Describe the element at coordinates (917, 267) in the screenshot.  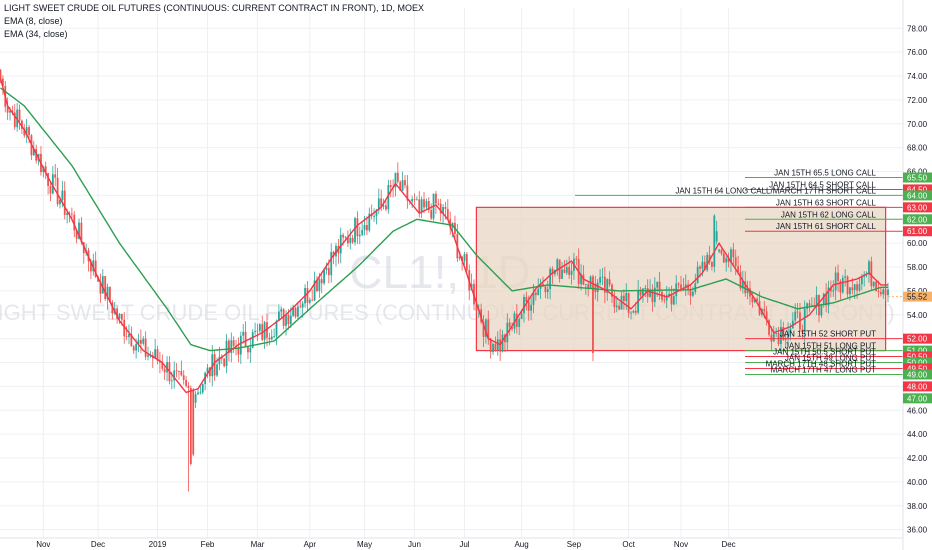
I see `price-tick-label: 58.00` at that location.